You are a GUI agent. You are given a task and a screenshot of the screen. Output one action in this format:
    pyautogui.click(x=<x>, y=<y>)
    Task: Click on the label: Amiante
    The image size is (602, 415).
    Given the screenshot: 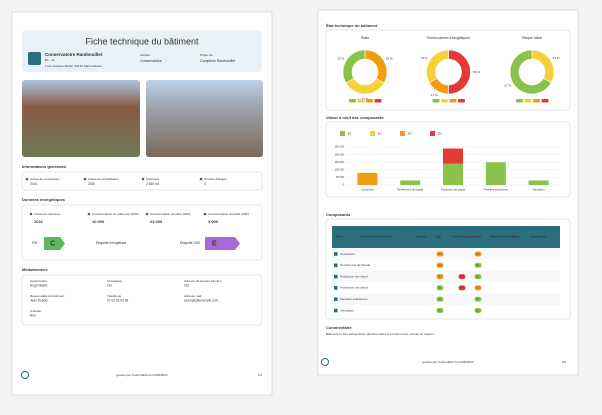 What is the action you would take?
    pyautogui.click(x=35, y=311)
    